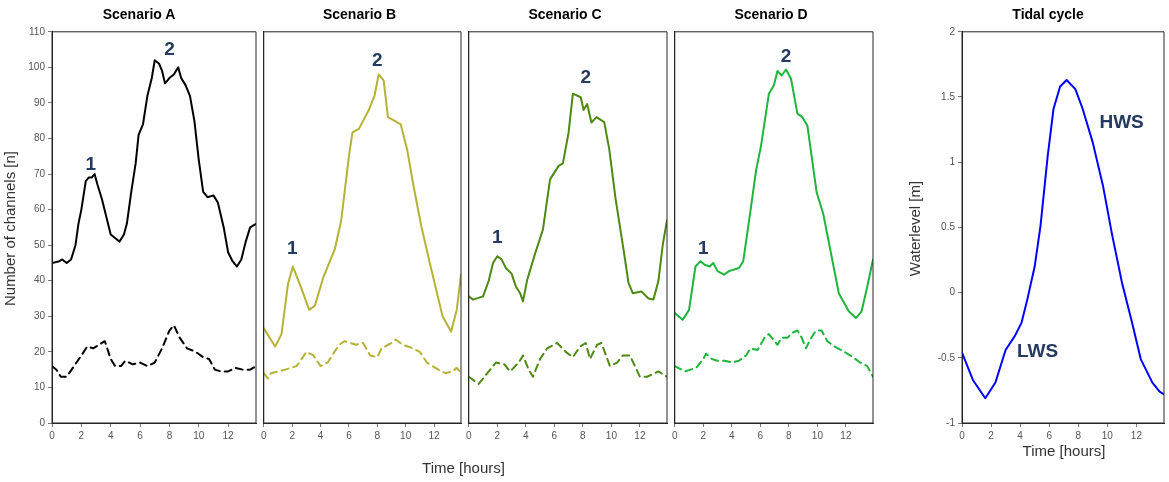  Describe the element at coordinates (39, 316) in the screenshot. I see `y-tick-label: 30` at that location.